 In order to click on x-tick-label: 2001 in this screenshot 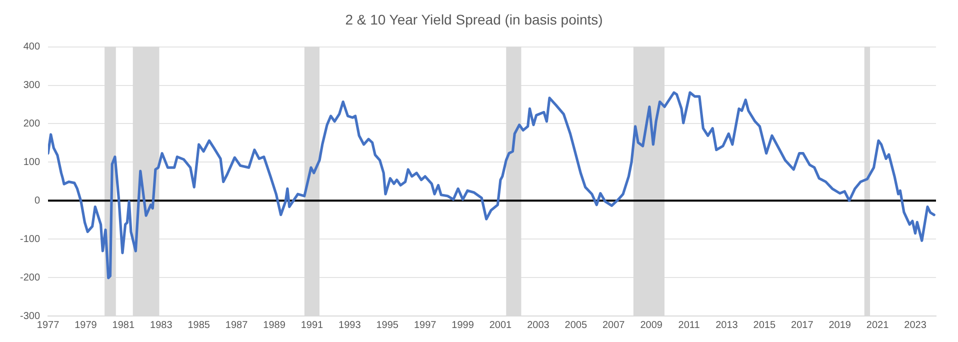, I will do `click(500, 325)`.